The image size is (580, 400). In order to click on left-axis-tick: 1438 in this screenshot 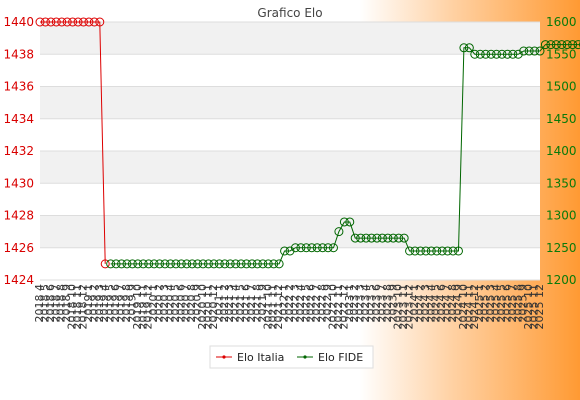, I will do `click(18, 54)`.